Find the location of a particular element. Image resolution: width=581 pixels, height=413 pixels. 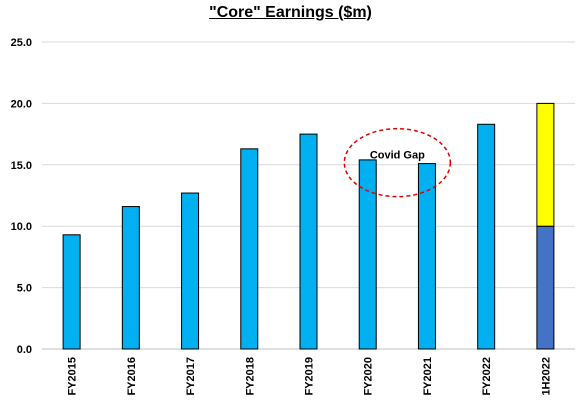

y-tick-label: 0.0 is located at coordinates (24, 350).